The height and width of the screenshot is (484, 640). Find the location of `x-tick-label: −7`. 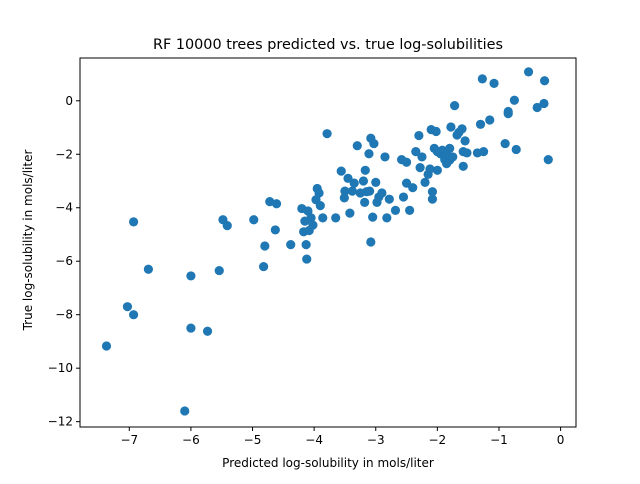

x-tick-label: −7 is located at coordinates (129, 440).